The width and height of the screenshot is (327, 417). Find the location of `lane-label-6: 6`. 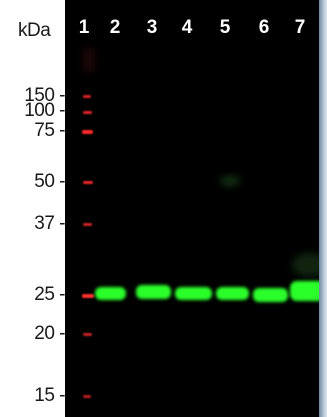

lane-label-6: 6 is located at coordinates (264, 27).